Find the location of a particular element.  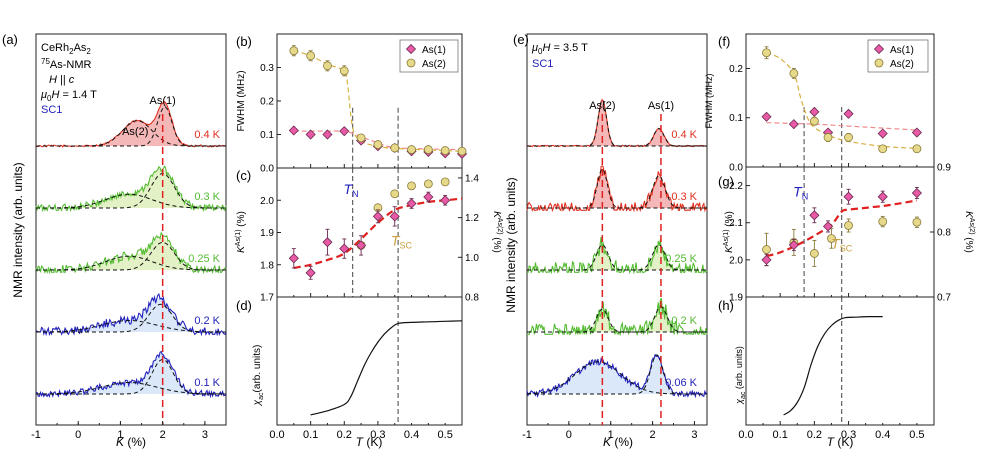

panel-d-ylabel: χac(arb. units) is located at coordinates (258, 376).